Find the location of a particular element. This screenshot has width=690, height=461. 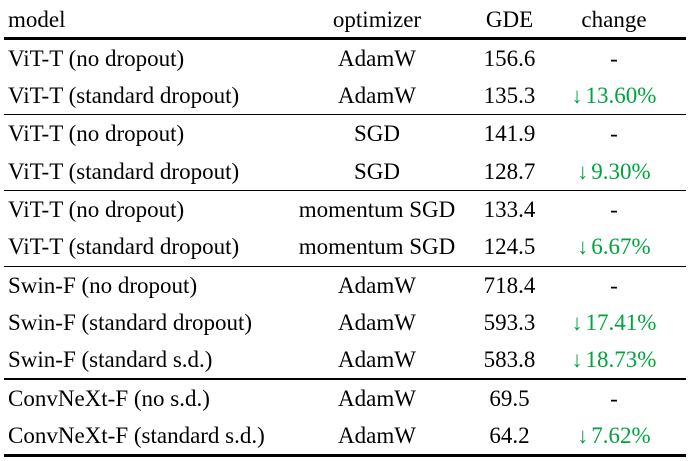

header-row: model optimizer GDE change is located at coordinates (345, 19).